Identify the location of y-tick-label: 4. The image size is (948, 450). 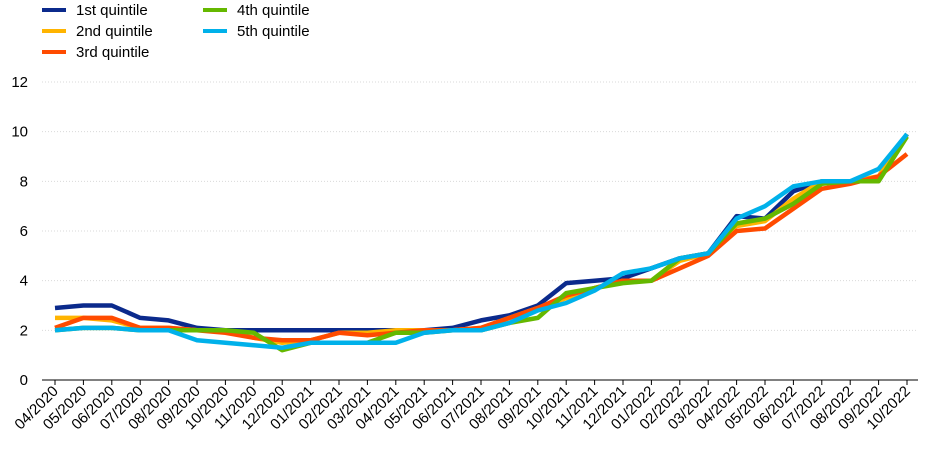
(24, 281).